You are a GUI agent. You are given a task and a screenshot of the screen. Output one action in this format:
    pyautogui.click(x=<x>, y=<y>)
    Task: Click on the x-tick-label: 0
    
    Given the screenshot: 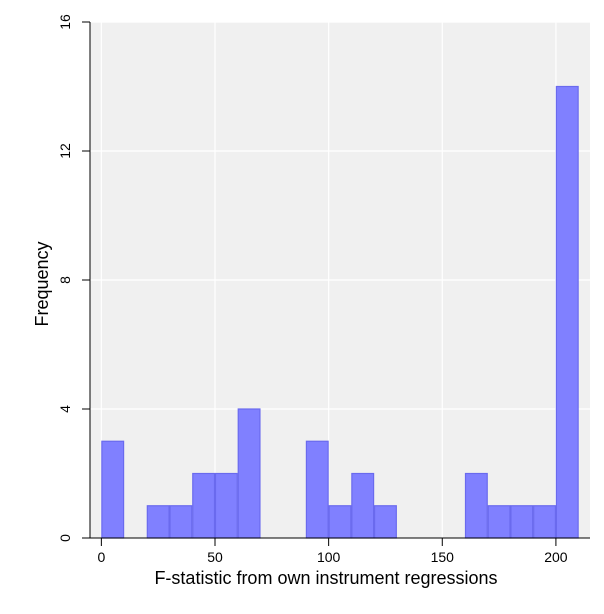 What is the action you would take?
    pyautogui.click(x=101, y=557)
    